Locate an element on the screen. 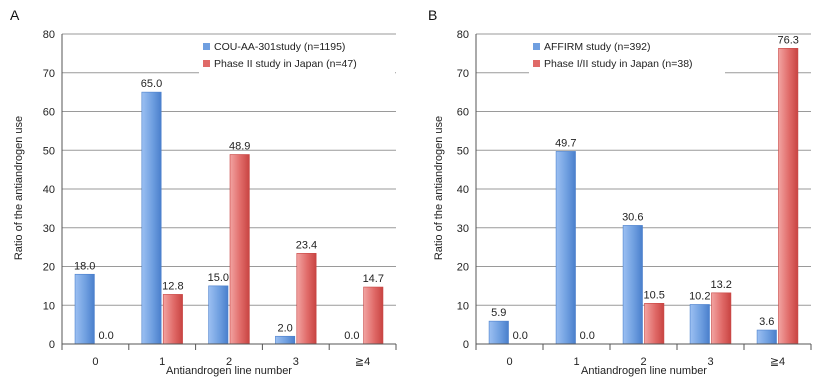  legend-entry-2: Phase II study in Japan (n=47) is located at coordinates (285, 64).